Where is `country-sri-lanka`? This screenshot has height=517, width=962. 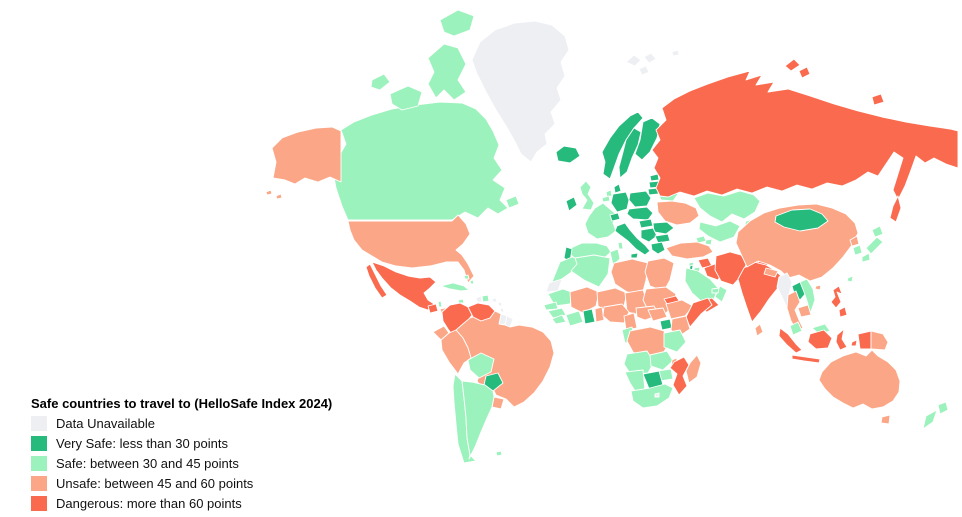 country-sri-lanka is located at coordinates (759, 330).